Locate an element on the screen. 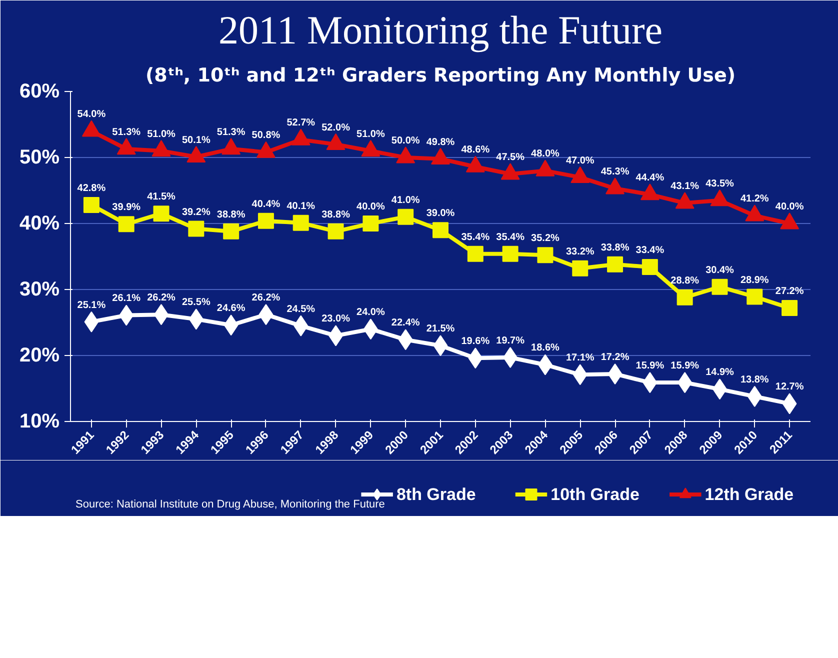 This screenshot has height=658, width=838. data-label: 48.6% is located at coordinates (475, 150).